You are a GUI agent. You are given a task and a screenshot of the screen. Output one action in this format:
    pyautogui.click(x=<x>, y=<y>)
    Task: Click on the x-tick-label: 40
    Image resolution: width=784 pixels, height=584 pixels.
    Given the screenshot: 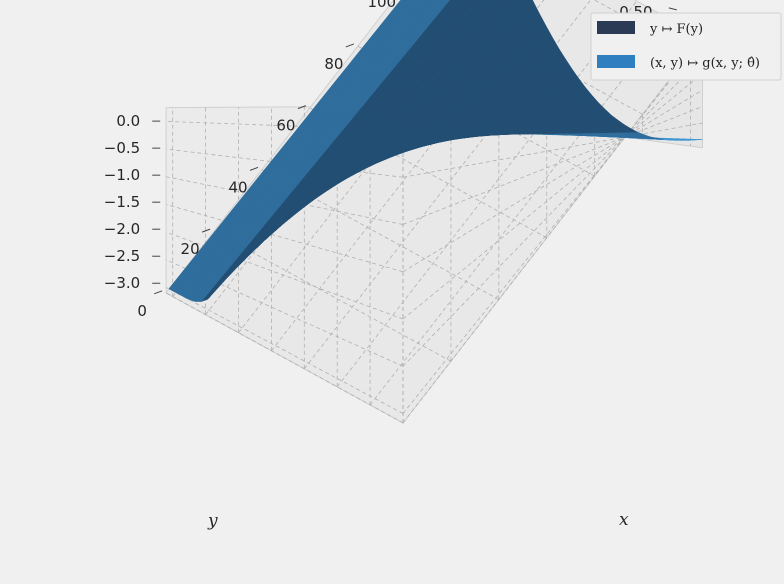 What is the action you would take?
    pyautogui.click(x=237, y=187)
    